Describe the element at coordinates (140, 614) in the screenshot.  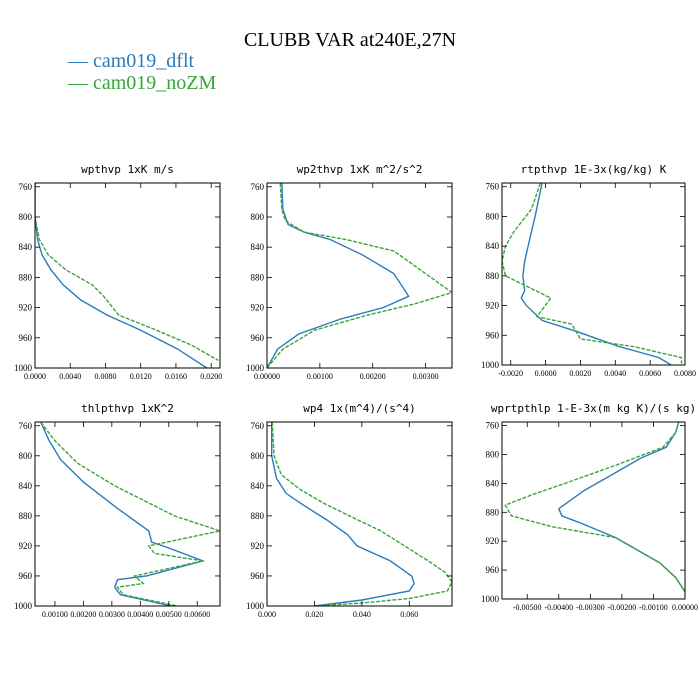
I see `x-tick-label: 0.00400` at that location.